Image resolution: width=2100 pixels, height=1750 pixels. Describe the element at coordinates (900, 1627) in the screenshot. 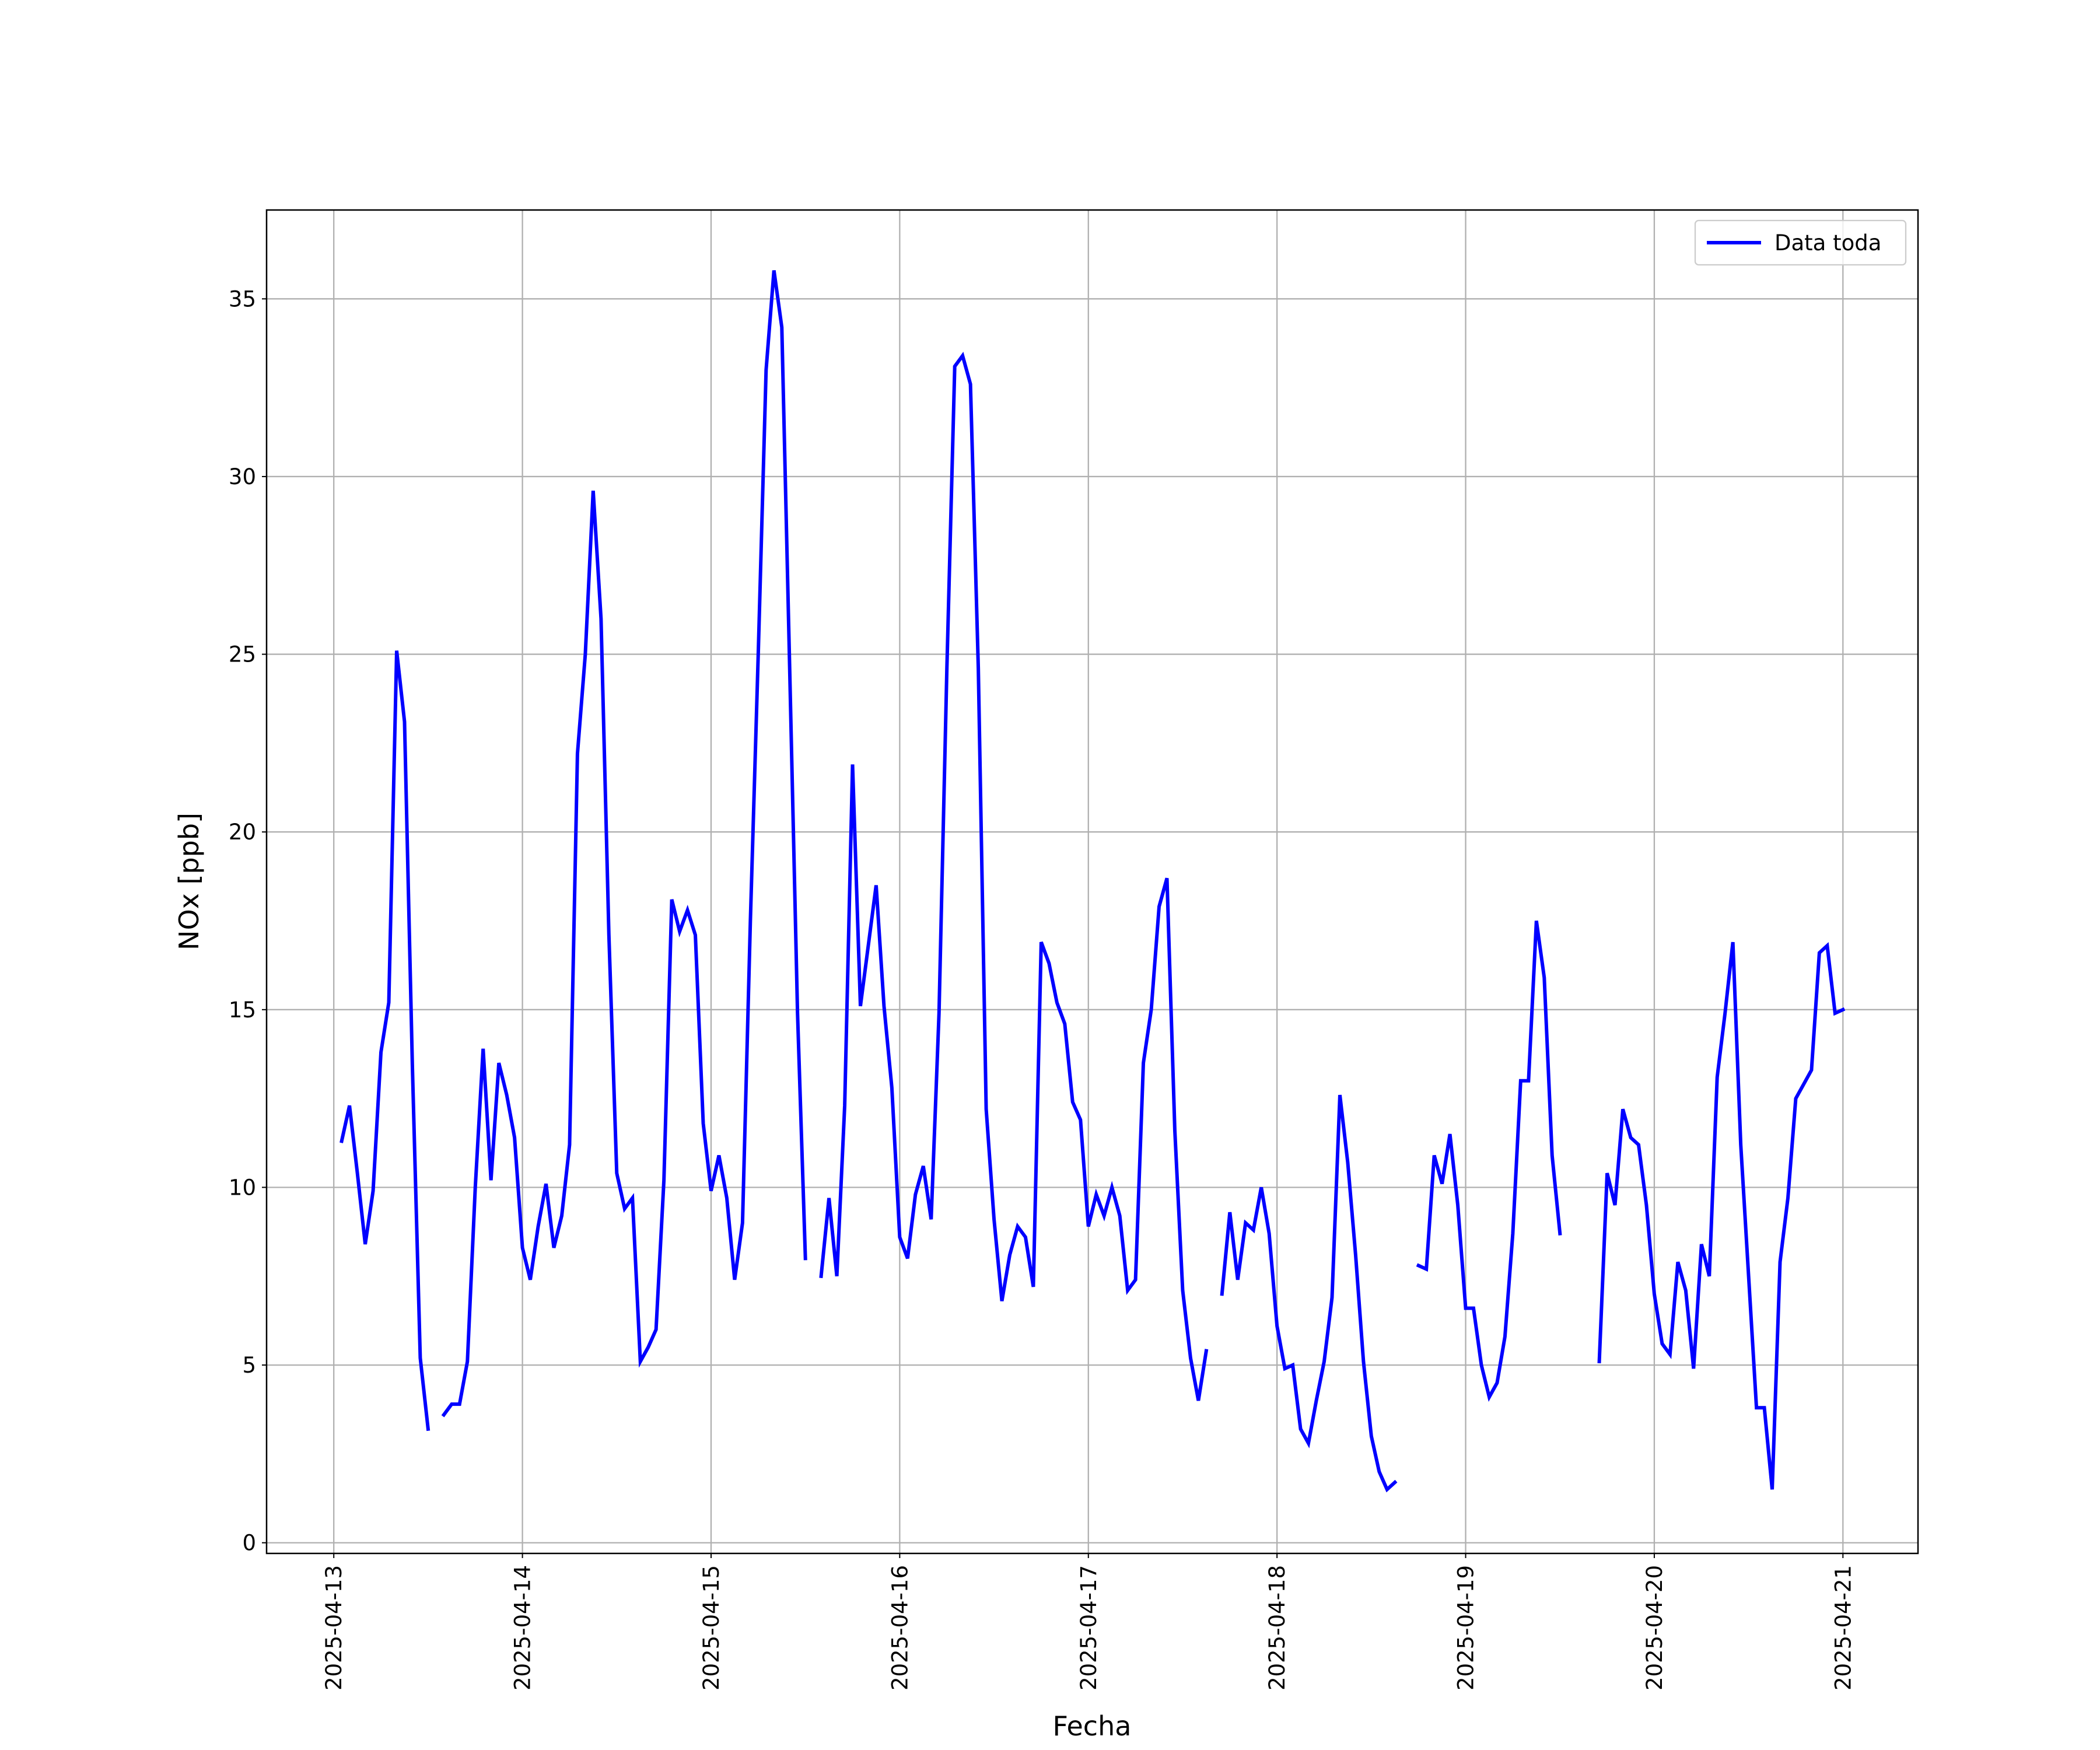

I see `x-tick-label: 2025-04-16` at that location.